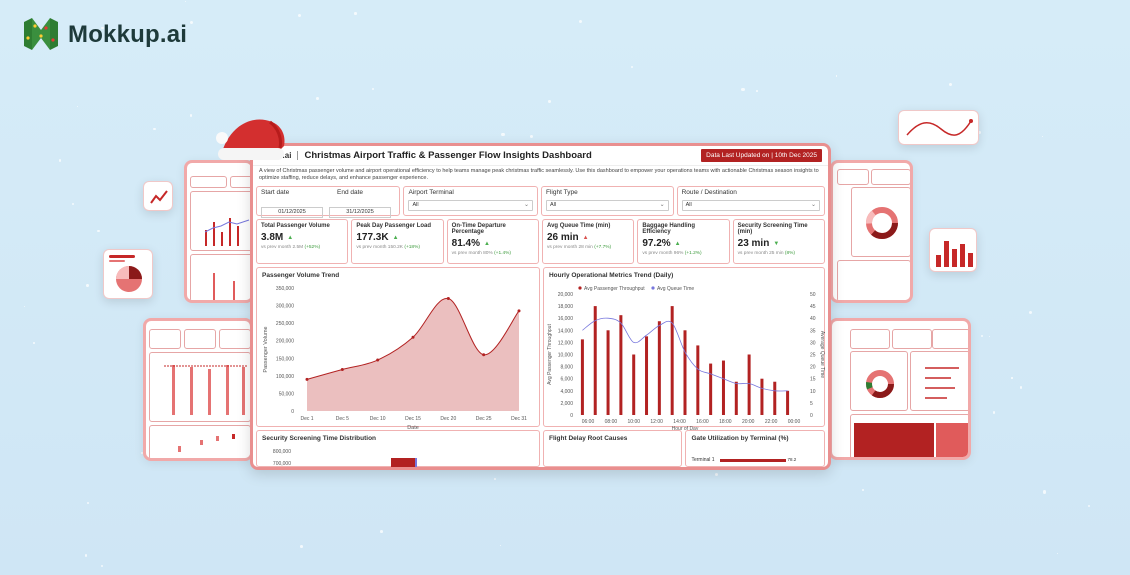 This screenshot has height=575, width=1130. What do you see at coordinates (578, 226) in the screenshot?
I see `kpi-label: Avg Queue Time (min)` at bounding box center [578, 226].